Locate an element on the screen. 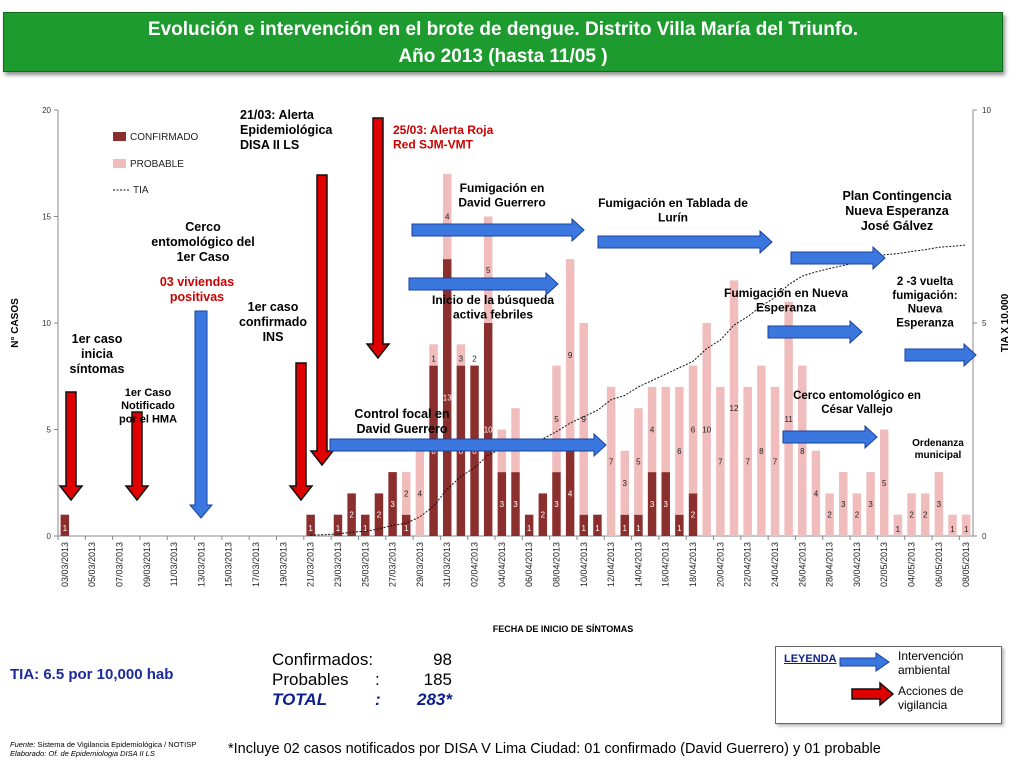  probables-label: Probables is located at coordinates (310, 679).